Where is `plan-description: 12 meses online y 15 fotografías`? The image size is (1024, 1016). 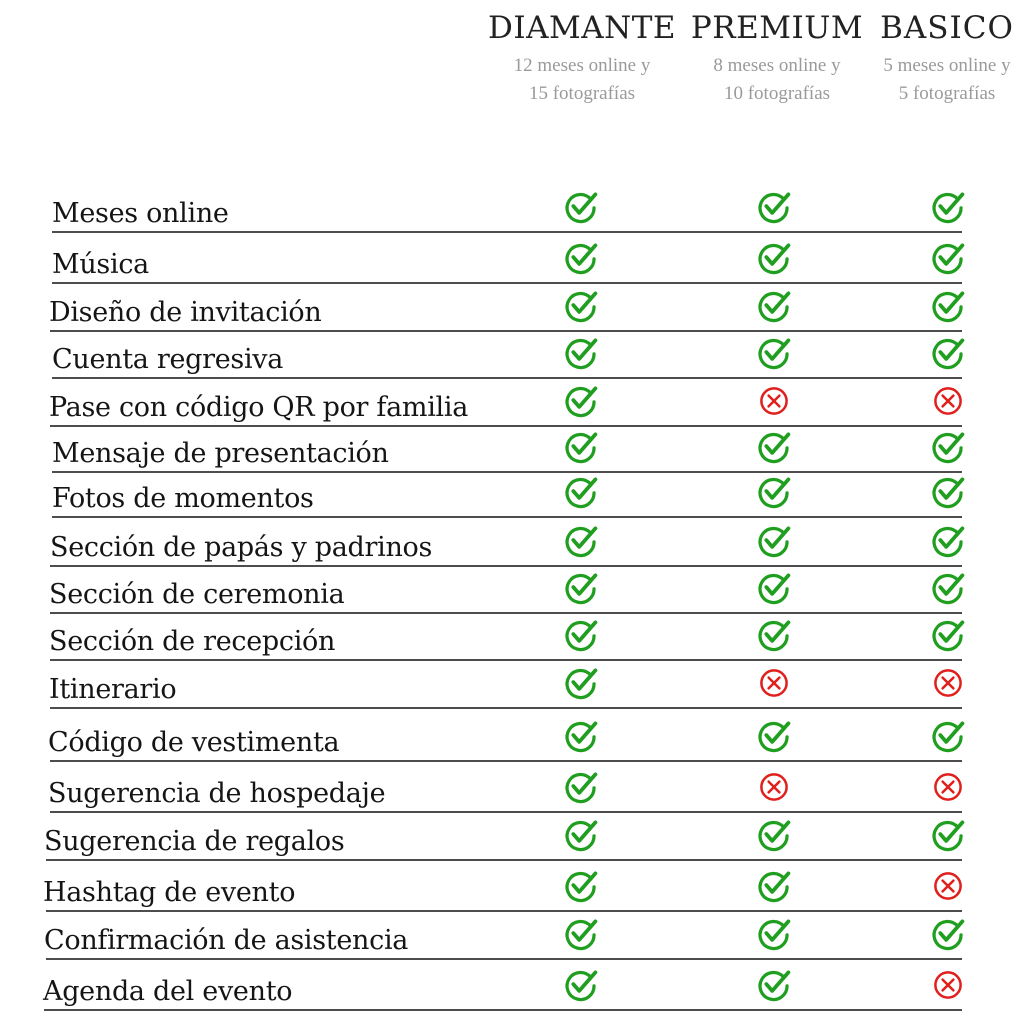 plan-description: 12 meses online y 15 fotografías is located at coordinates (582, 80).